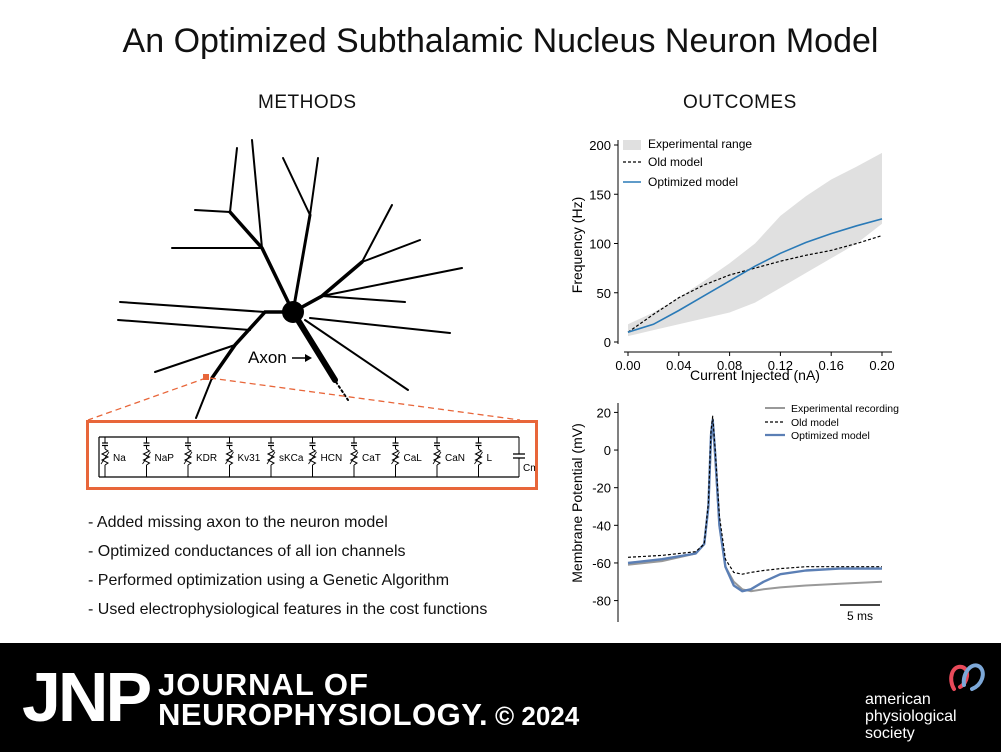 The height and width of the screenshot is (752, 1001). Describe the element at coordinates (700, 144) in the screenshot. I see `legend-label-range: Experimental range` at that location.